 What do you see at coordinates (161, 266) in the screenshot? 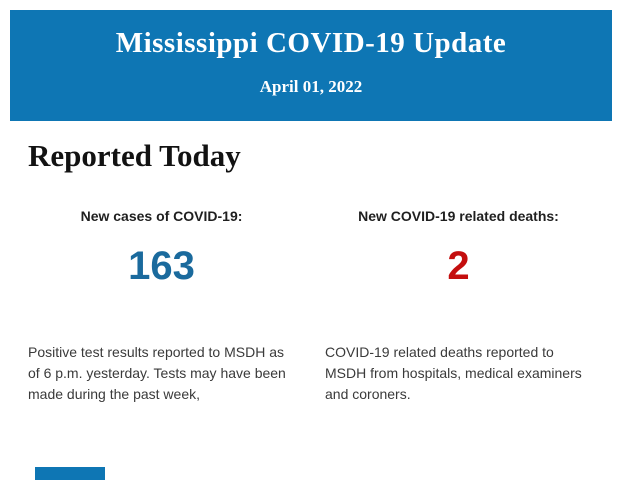
I see `new-cases-value: 163` at bounding box center [161, 266].